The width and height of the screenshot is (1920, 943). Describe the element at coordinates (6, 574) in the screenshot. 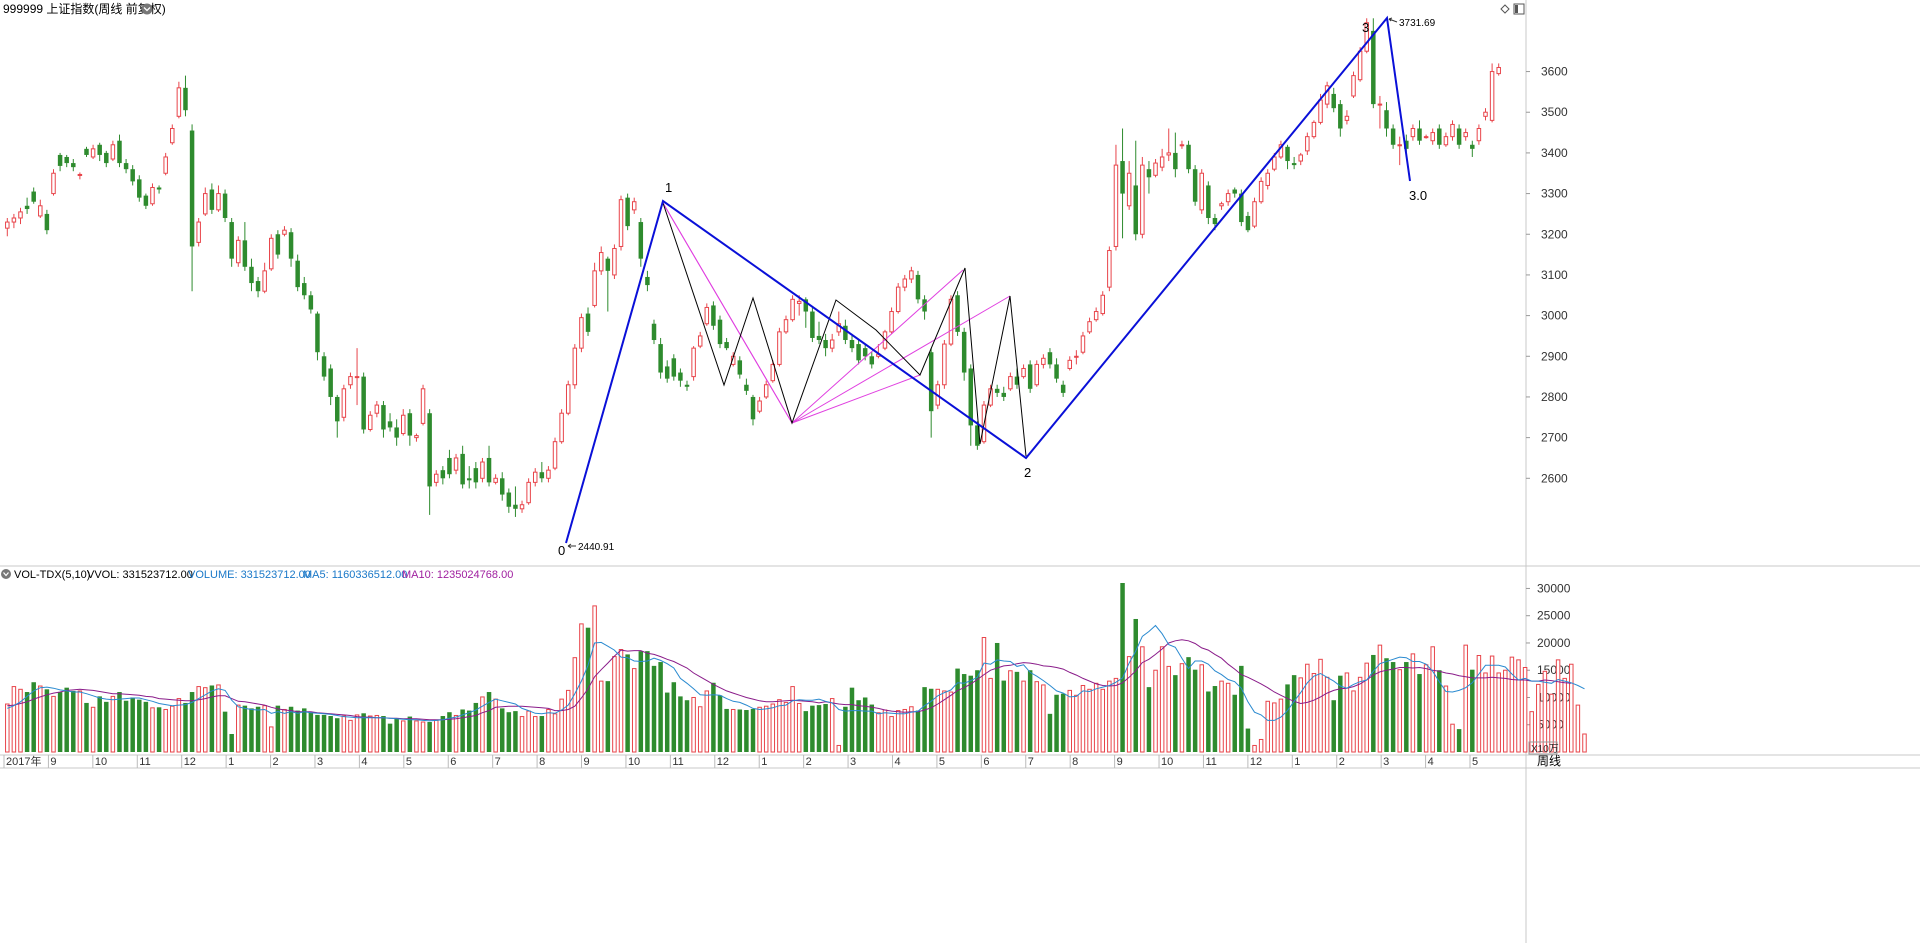

I see `collapse-icon` at that location.